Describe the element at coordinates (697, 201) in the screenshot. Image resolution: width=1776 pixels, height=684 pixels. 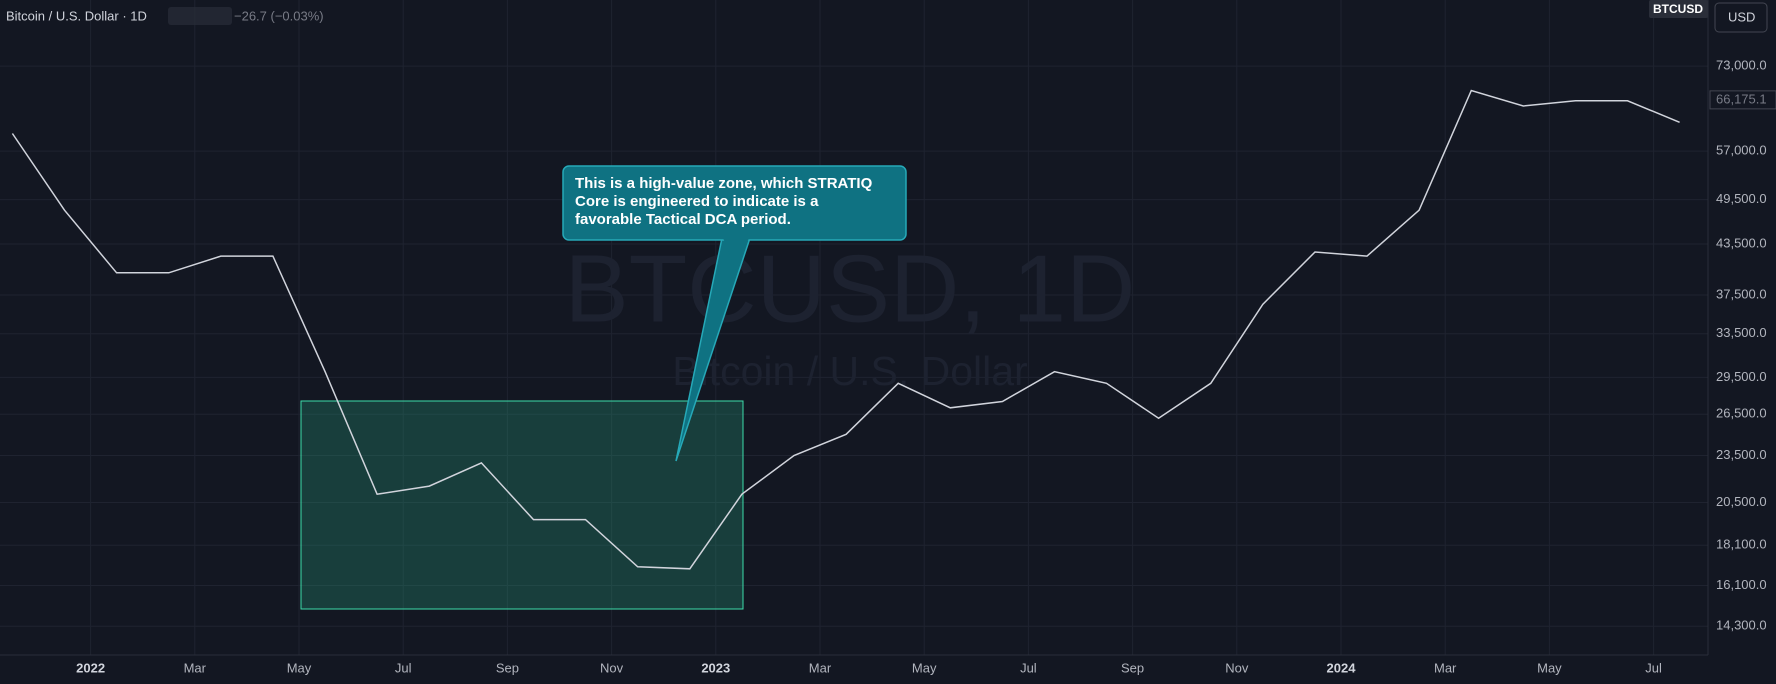
I see `callout-text: Core is engineered to indicate is a` at that location.